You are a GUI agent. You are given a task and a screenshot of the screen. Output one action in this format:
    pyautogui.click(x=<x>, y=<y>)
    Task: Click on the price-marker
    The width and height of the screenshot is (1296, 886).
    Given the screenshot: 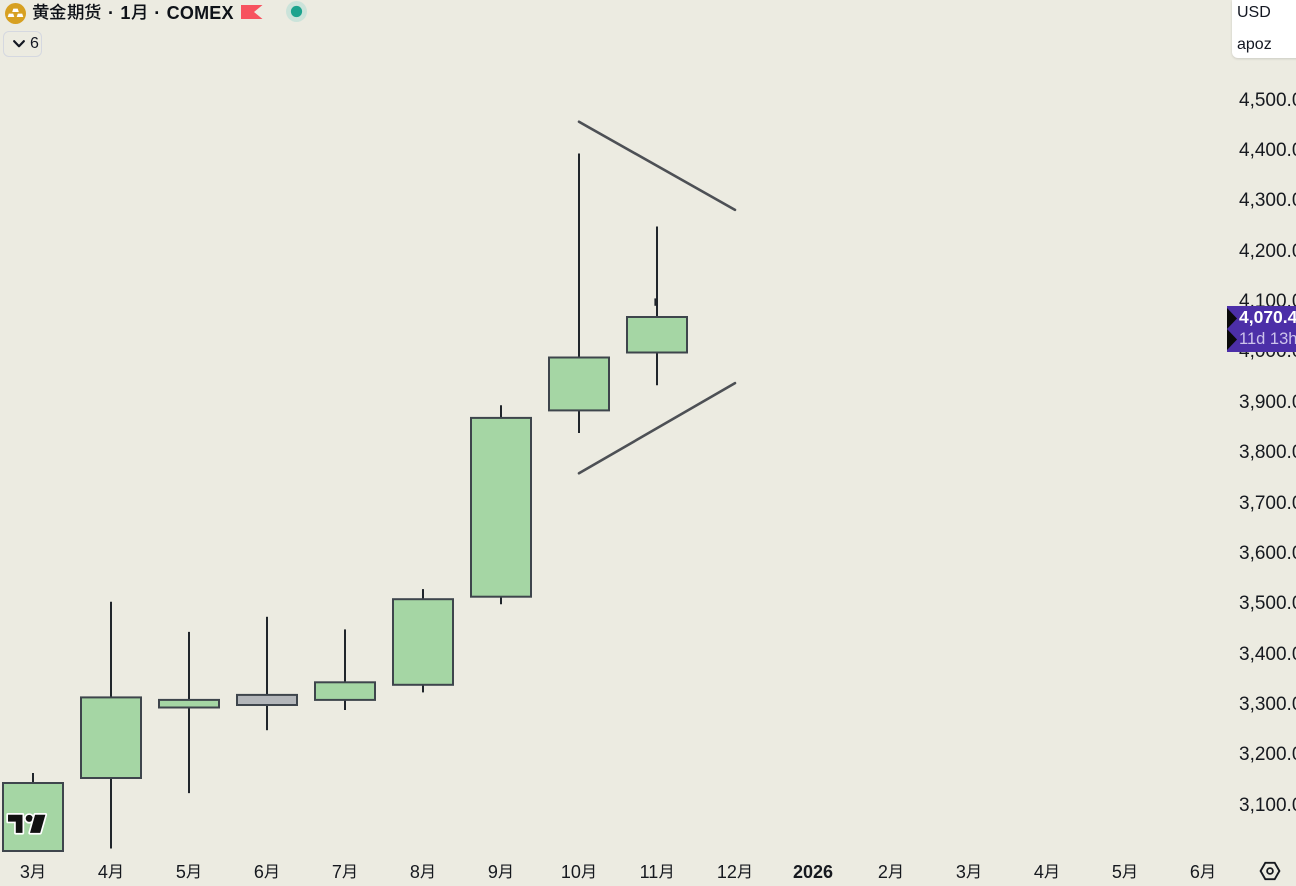 What is the action you would take?
    pyautogui.click(x=656, y=302)
    